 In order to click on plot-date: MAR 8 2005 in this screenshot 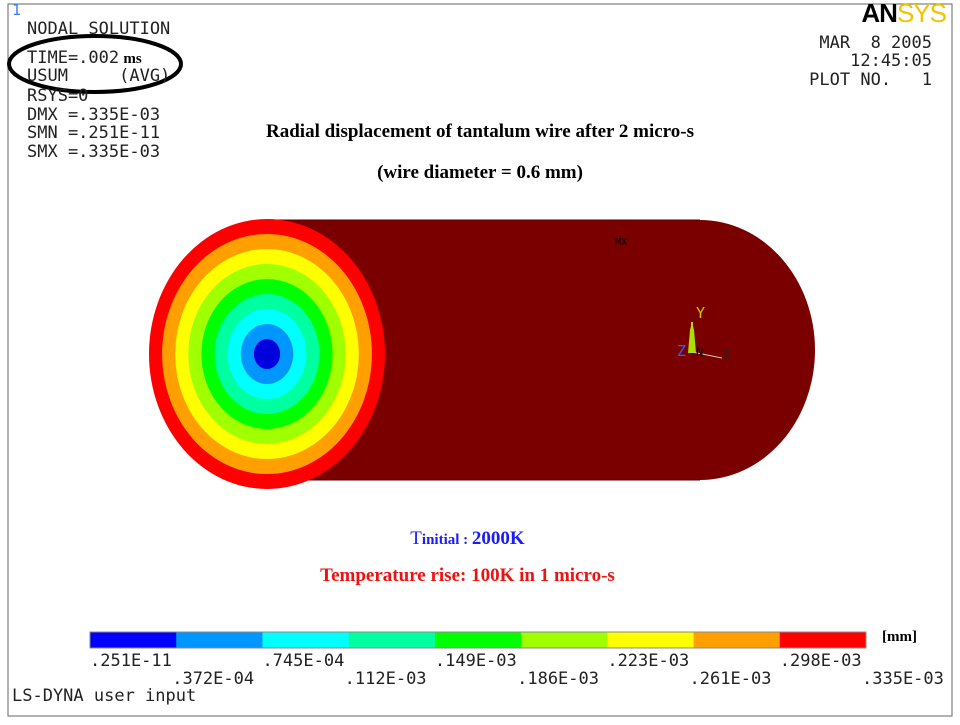, I will do `click(875, 43)`.